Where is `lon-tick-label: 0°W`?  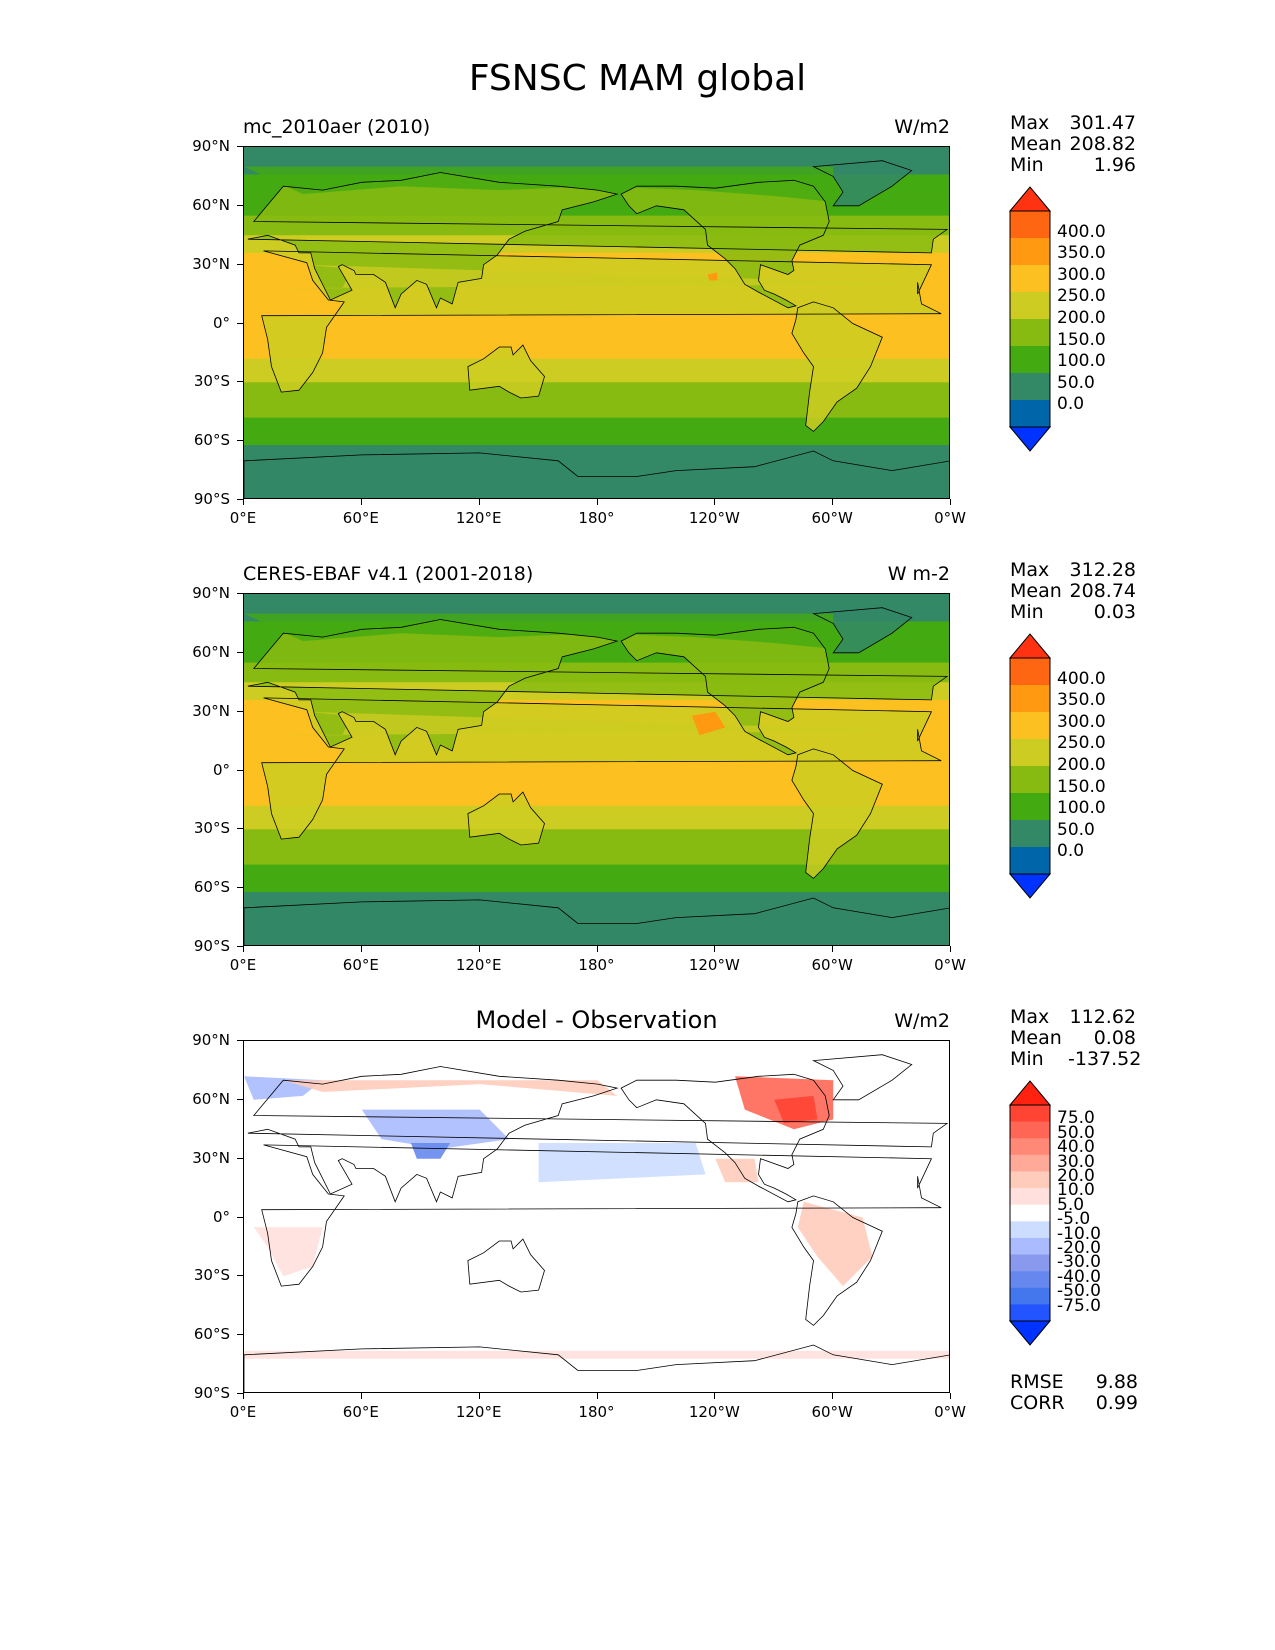 lon-tick-label: 0°W is located at coordinates (950, 965).